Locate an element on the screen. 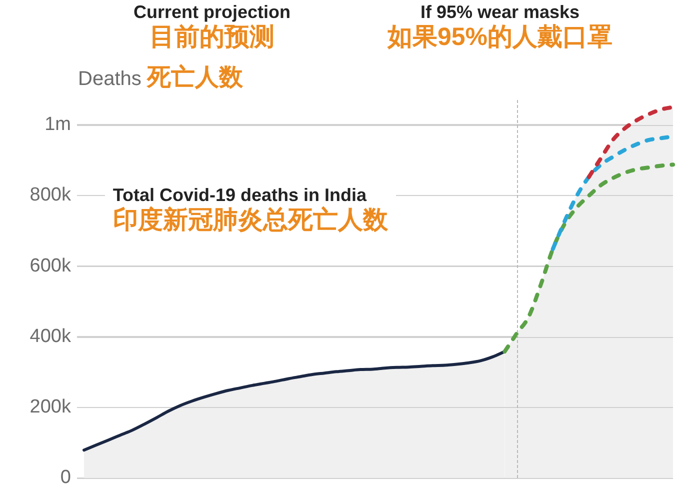 The width and height of the screenshot is (700, 500). text: Current projection 目前的预测 is located at coordinates (212, 27).